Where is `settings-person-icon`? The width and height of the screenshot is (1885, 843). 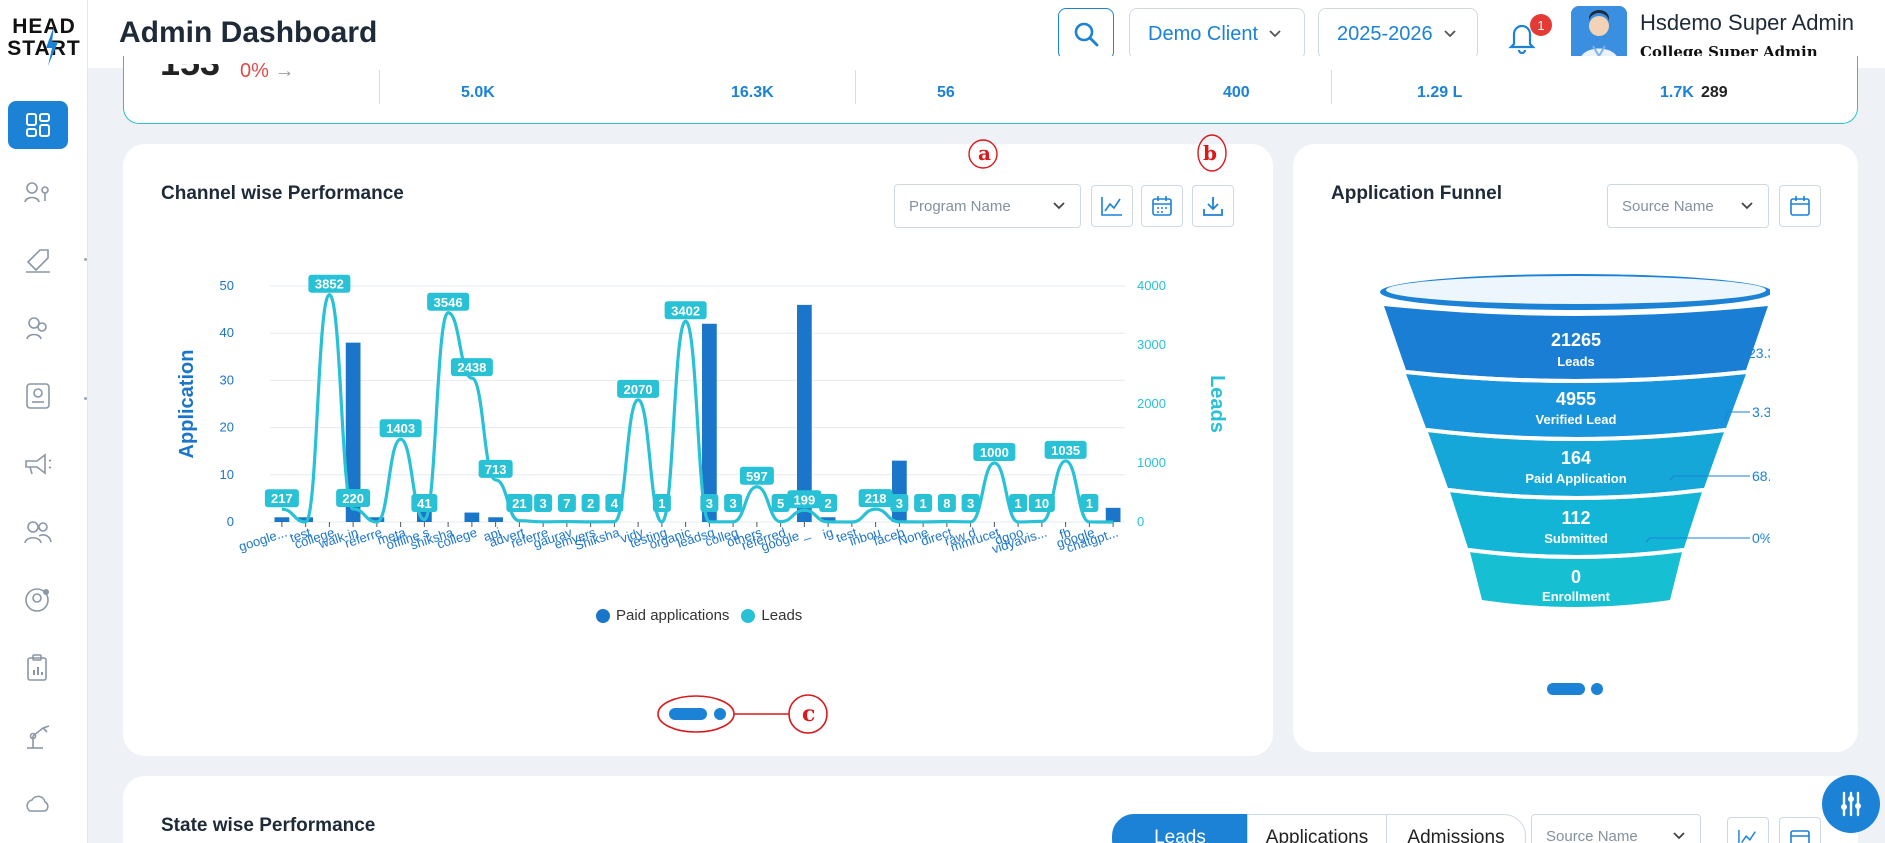
settings-person-icon is located at coordinates (37, 600).